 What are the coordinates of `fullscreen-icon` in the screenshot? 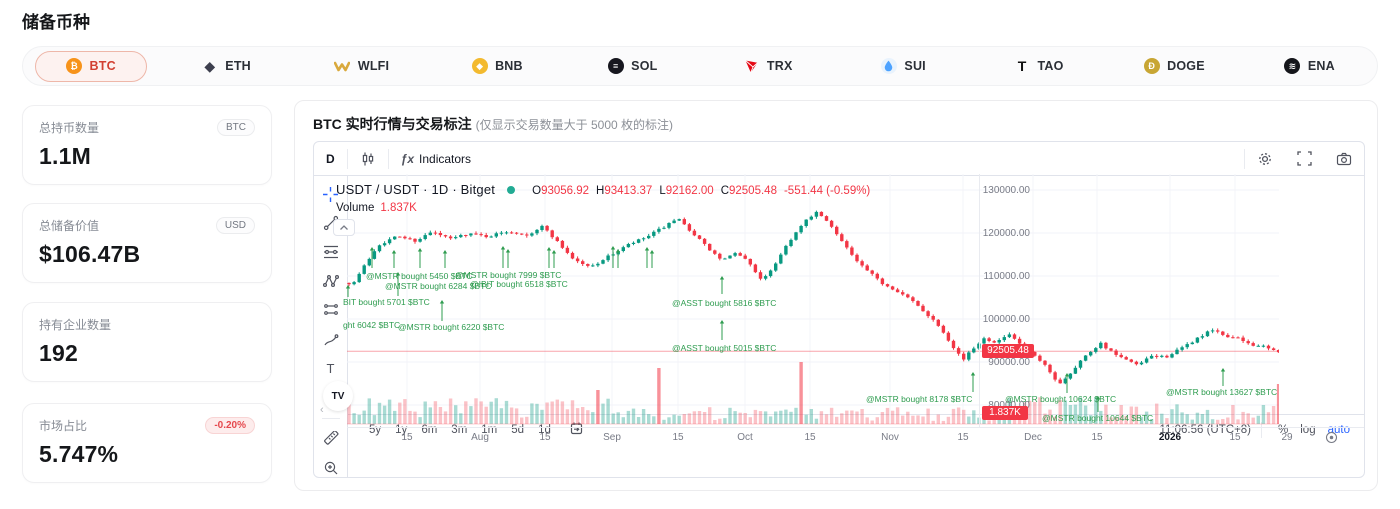 It's located at (1304, 158).